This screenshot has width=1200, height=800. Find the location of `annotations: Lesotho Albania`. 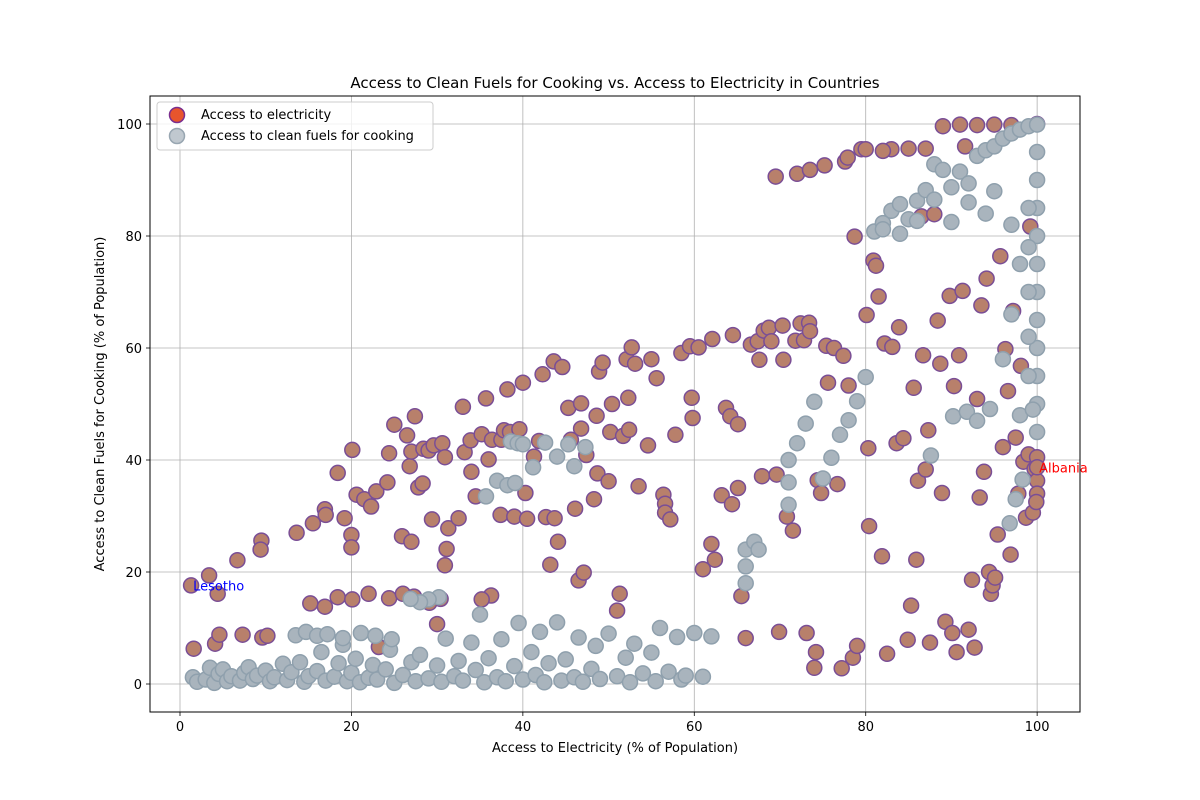

annotations: Lesotho Albania is located at coordinates (640, 527).